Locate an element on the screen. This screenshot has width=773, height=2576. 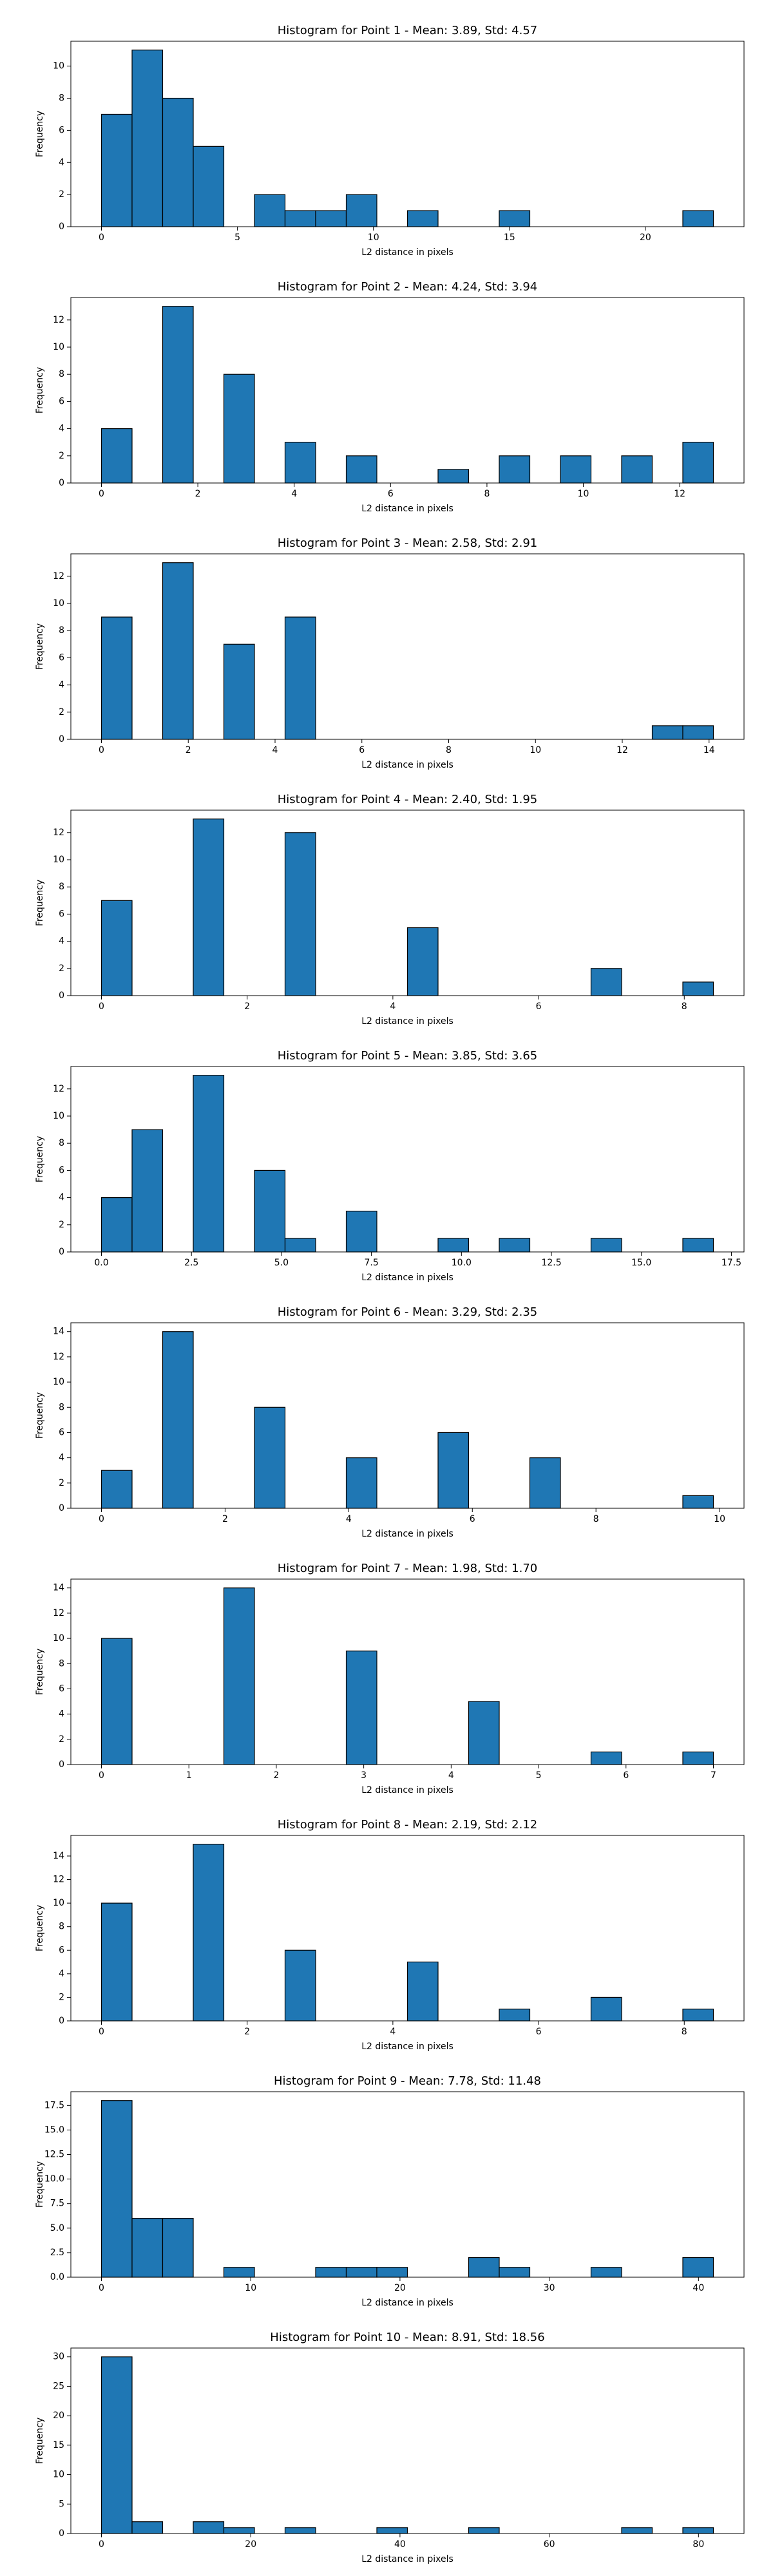
y-tick-label: 0.0 is located at coordinates (57, 2277).